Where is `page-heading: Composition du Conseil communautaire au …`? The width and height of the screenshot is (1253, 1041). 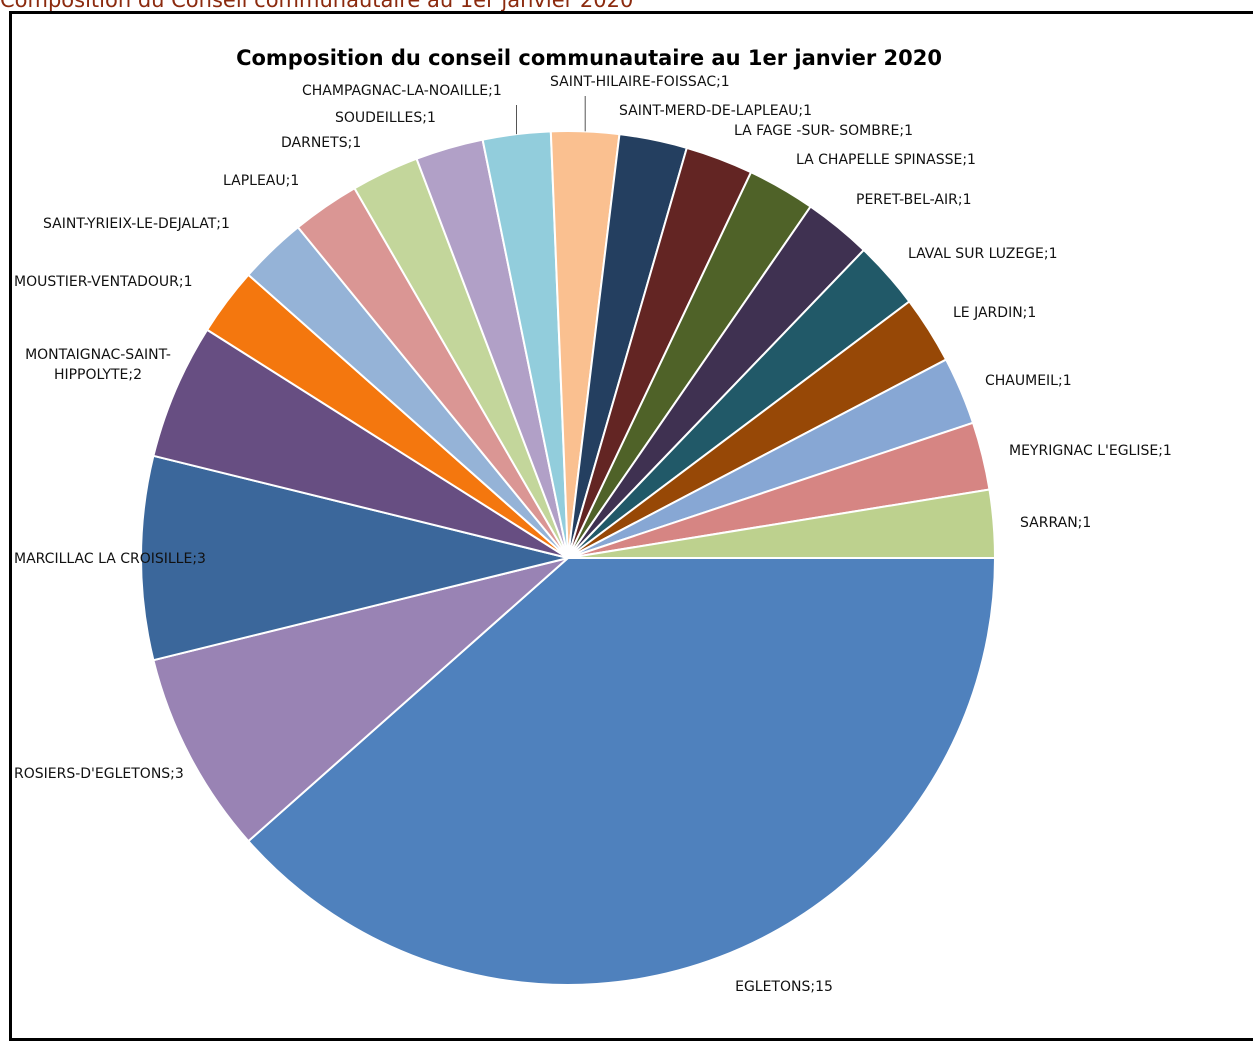
page-heading: Composition du Conseil communautaire au … is located at coordinates (626, 5).